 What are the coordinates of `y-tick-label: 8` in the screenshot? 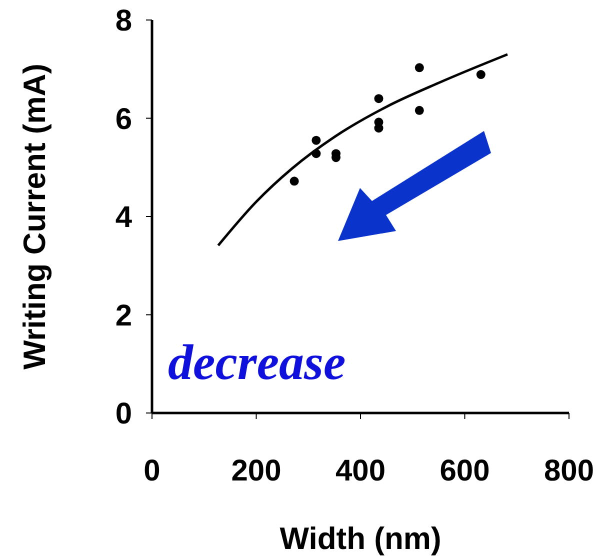 It's located at (123, 21).